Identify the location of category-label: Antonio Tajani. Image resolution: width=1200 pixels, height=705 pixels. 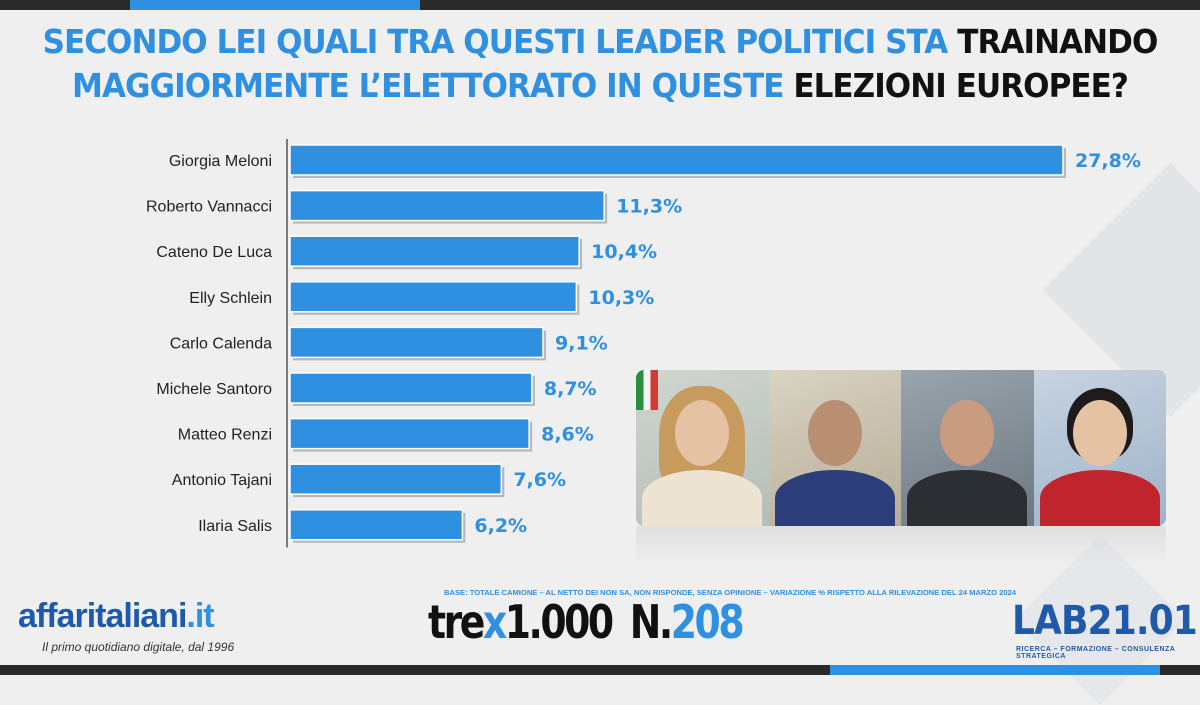
(222, 480).